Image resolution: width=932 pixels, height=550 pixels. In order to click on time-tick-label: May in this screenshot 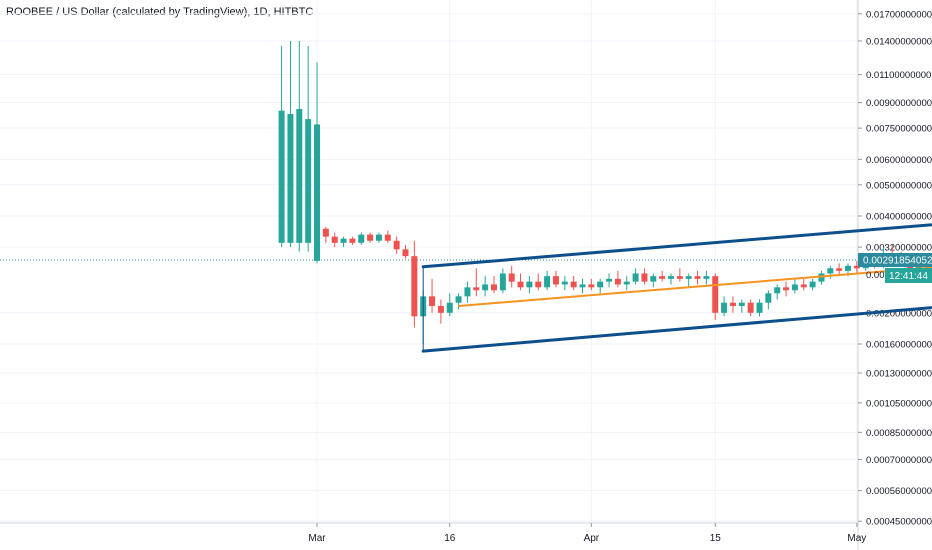, I will do `click(856, 538)`.